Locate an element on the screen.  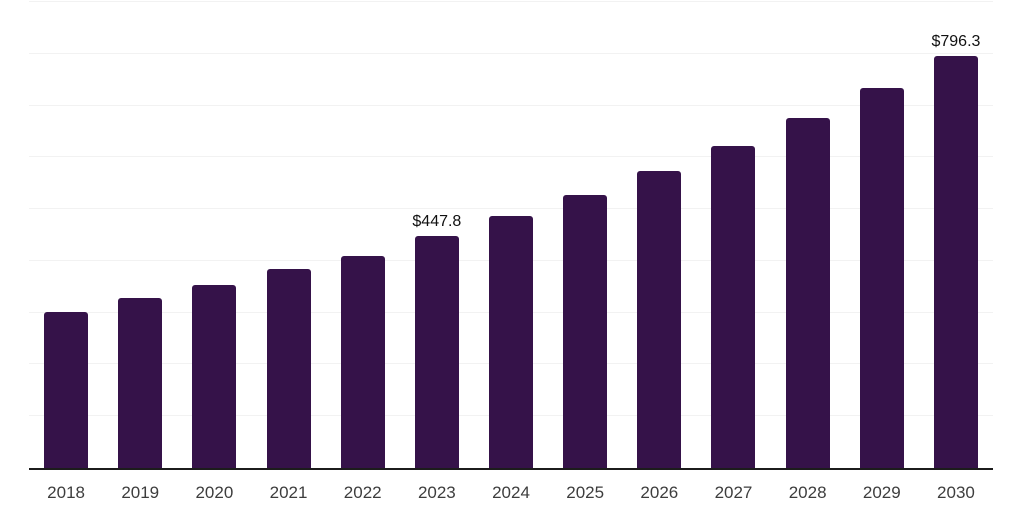
x-tick-label: 2019 is located at coordinates (140, 492).